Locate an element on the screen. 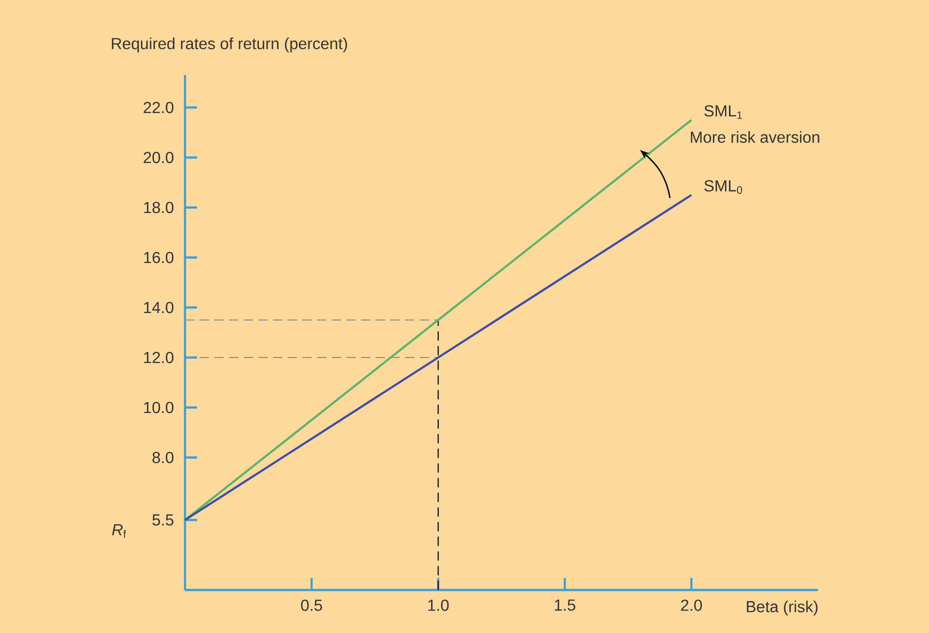  series-label: SML$_{0}$ is located at coordinates (723, 187).